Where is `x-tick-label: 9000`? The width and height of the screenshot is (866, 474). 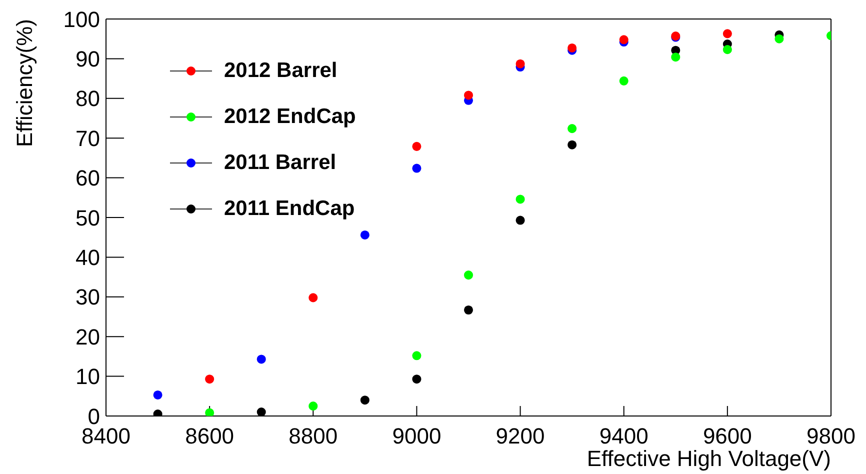
x-tick-label: 9000 is located at coordinates (417, 436).